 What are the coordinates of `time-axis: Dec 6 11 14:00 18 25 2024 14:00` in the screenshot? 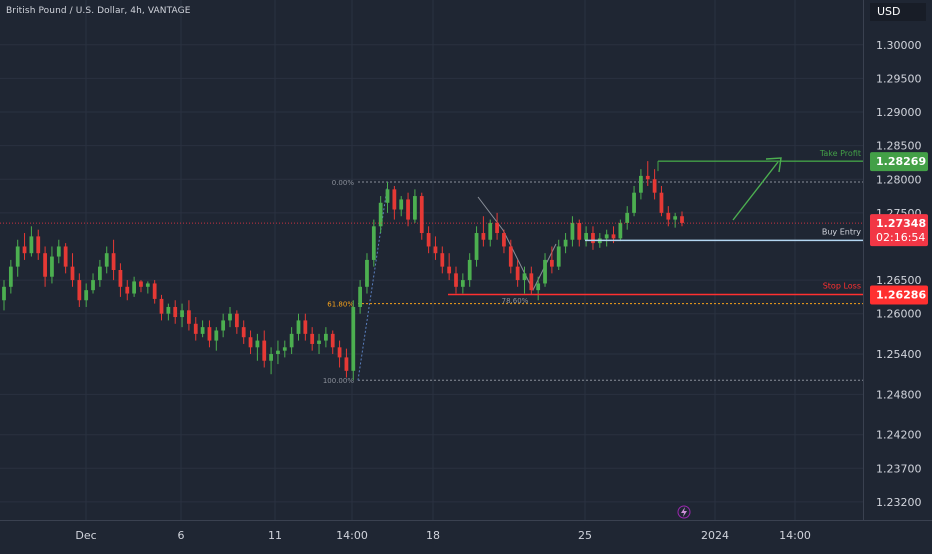 It's located at (443, 535).